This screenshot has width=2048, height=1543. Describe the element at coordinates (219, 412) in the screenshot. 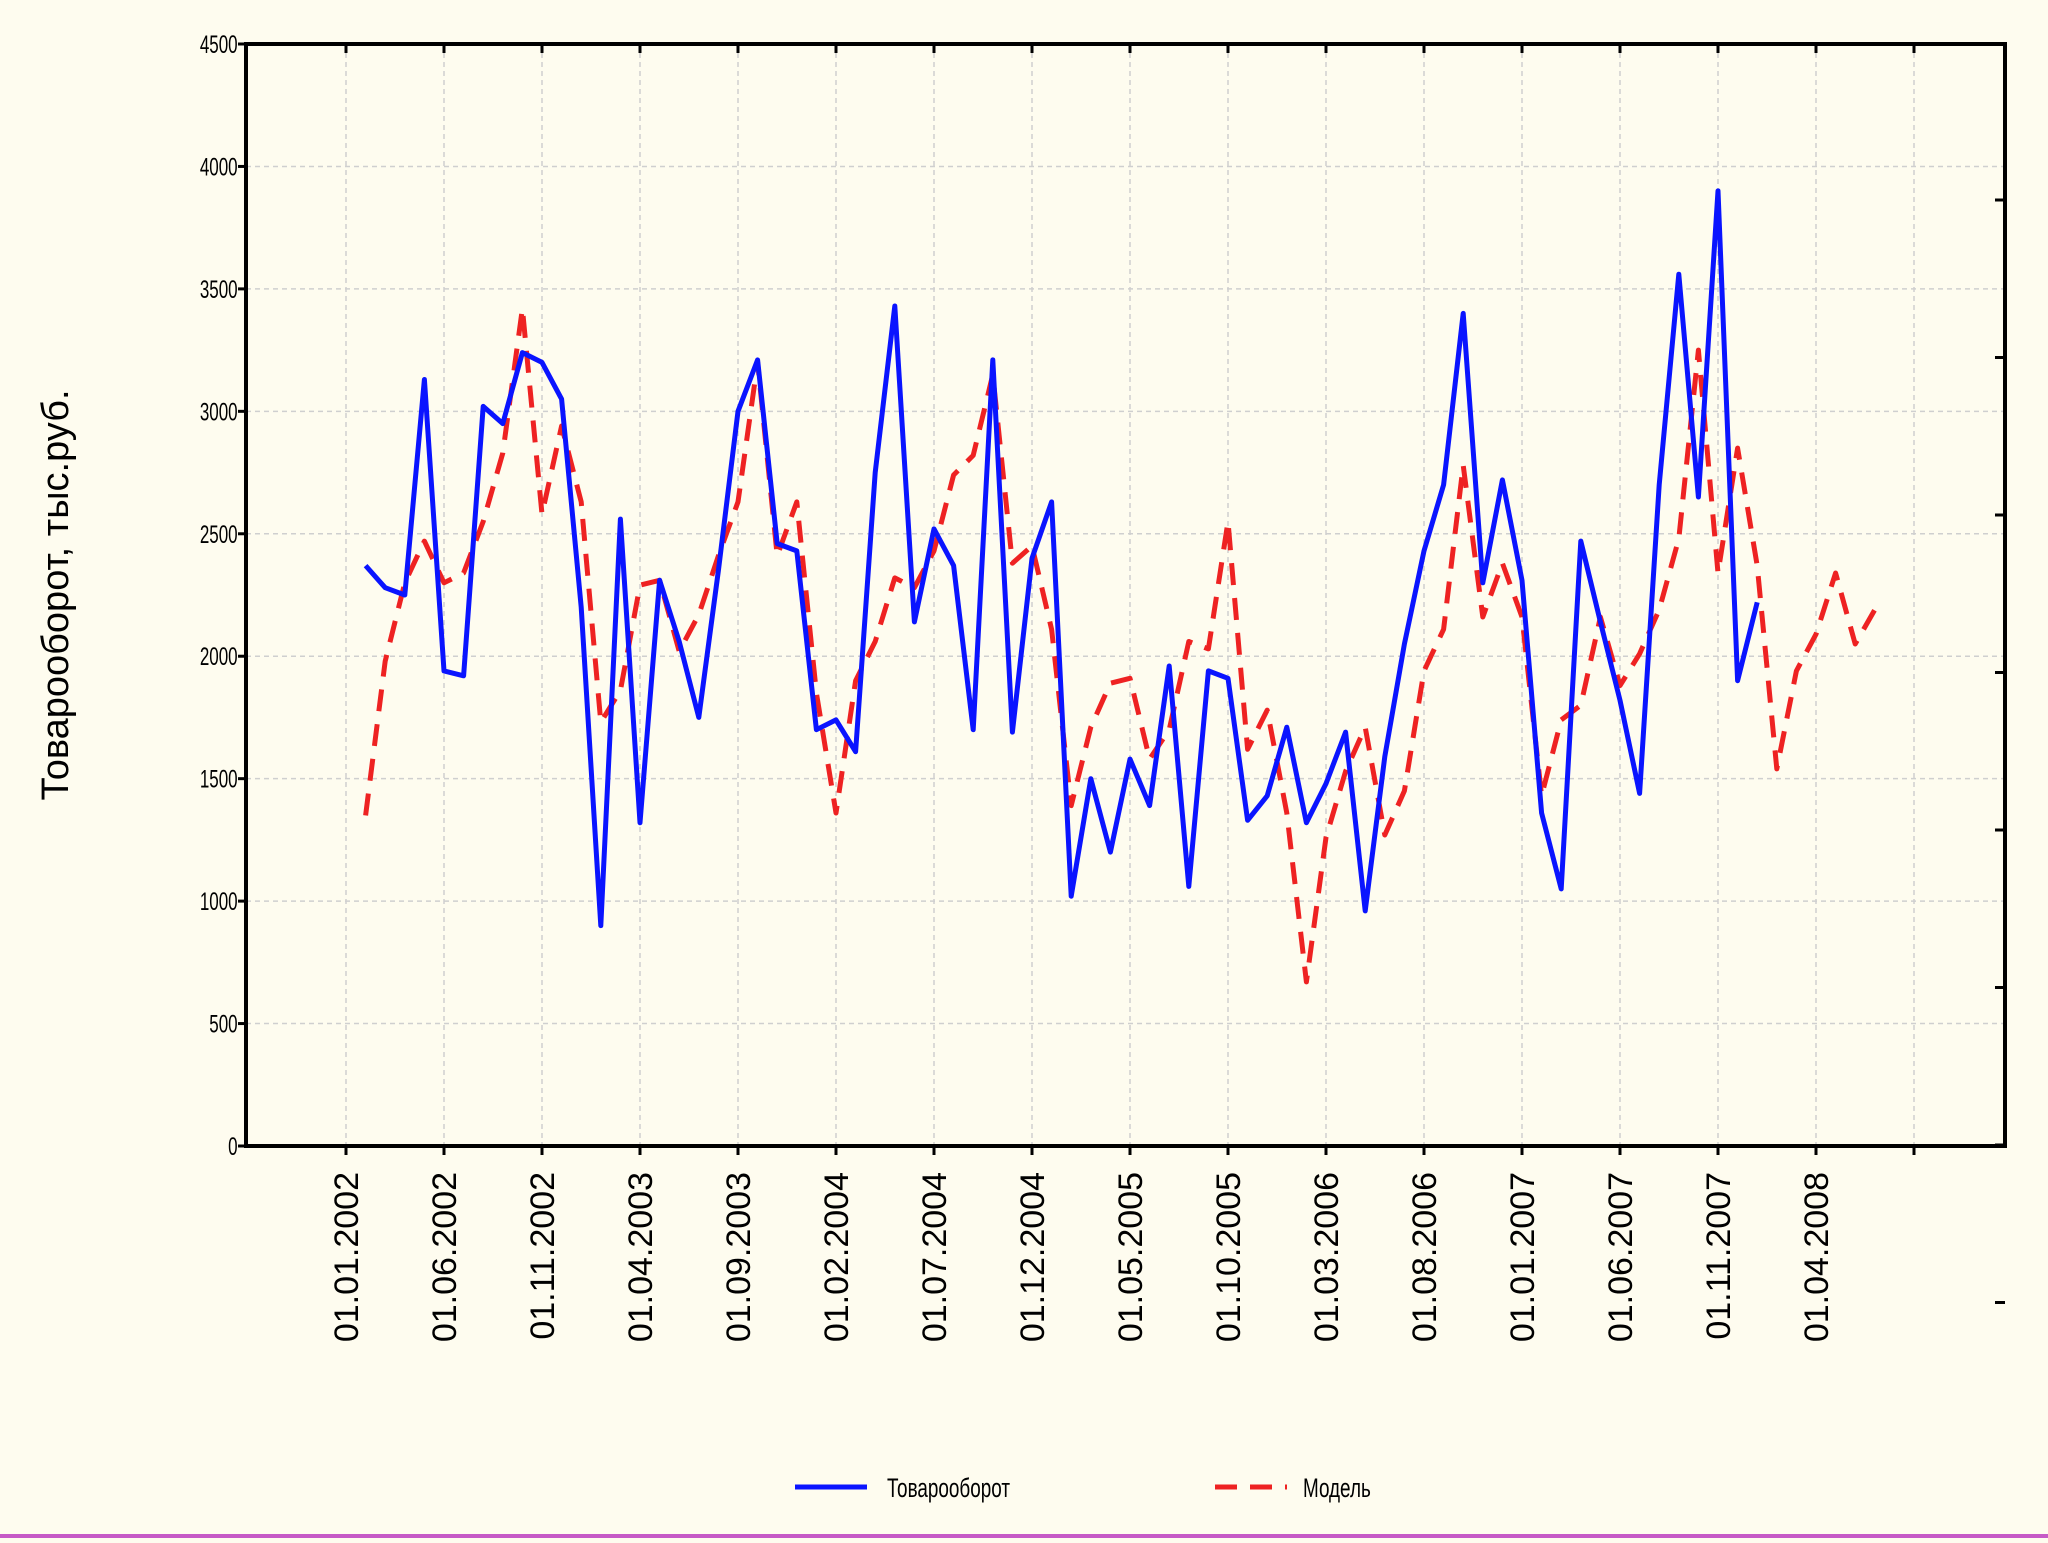

I see `y-tick-label: 3000` at that location.